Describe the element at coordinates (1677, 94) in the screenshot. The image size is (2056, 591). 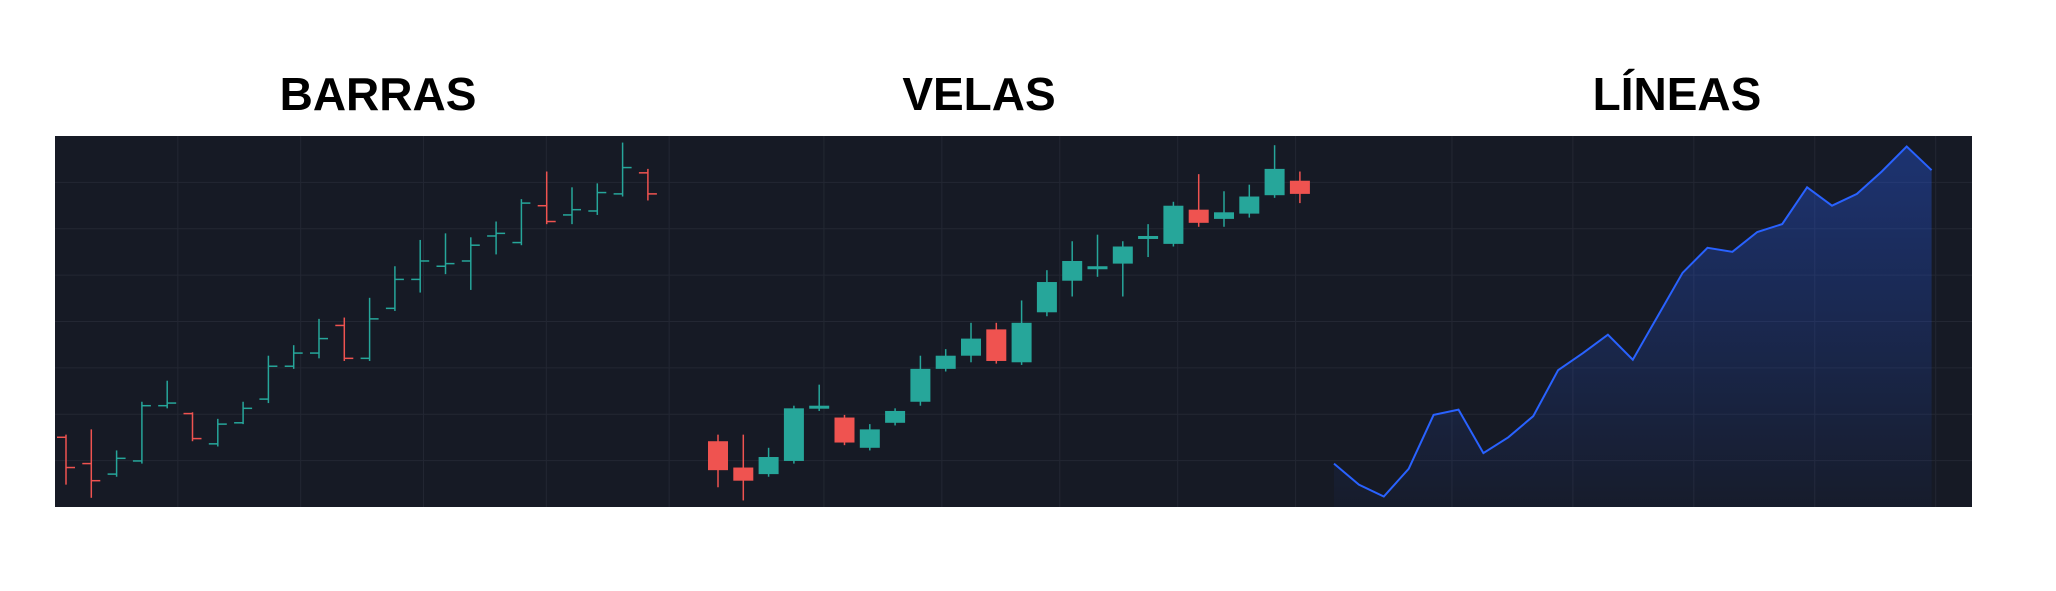
I see `chart-title: LÍNEAS` at that location.